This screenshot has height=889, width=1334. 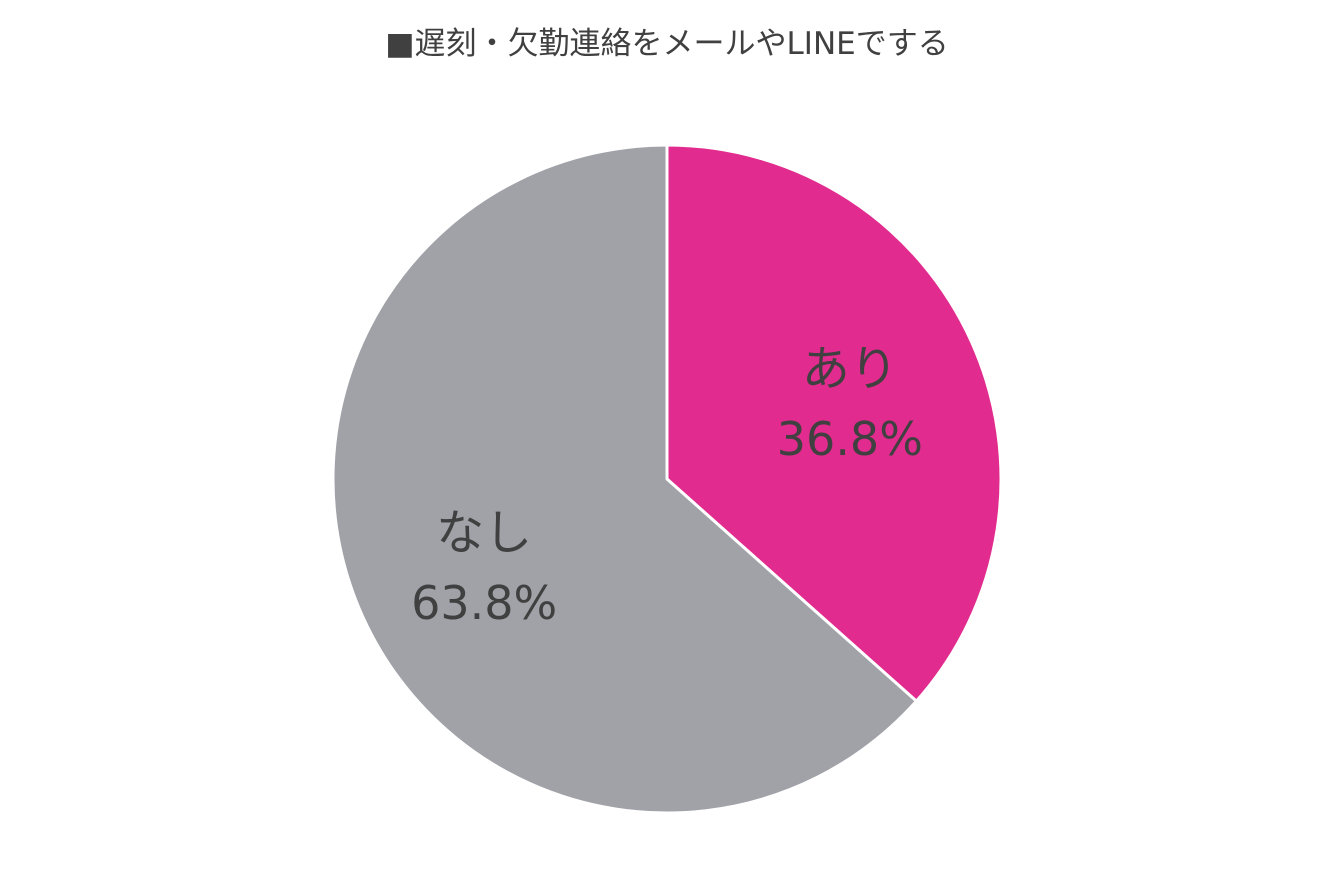 What do you see at coordinates (484, 603) in the screenshot?
I see `slice-value-2: 63.8%` at bounding box center [484, 603].